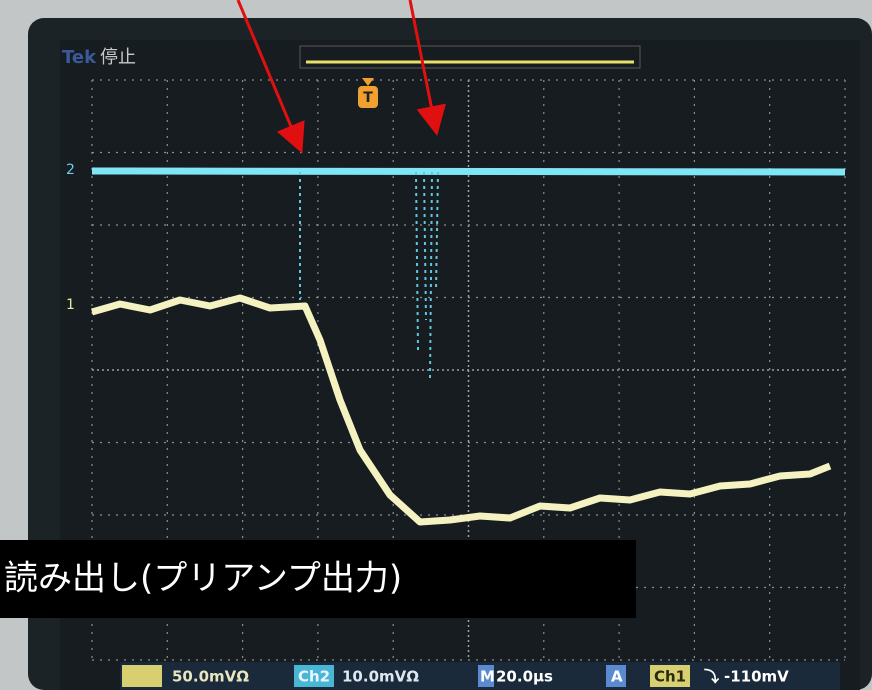 The image size is (872, 690). I want to click on ch2-spikes, so click(369, 276).